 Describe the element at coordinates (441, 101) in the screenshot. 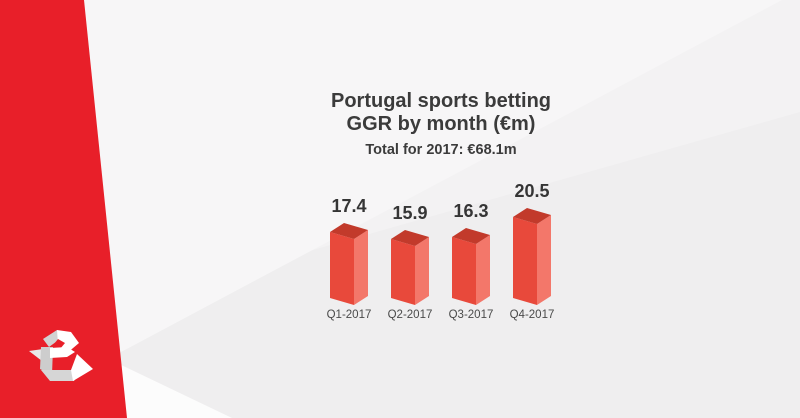

I see `chart-title-line1: Portugal sports betting` at that location.